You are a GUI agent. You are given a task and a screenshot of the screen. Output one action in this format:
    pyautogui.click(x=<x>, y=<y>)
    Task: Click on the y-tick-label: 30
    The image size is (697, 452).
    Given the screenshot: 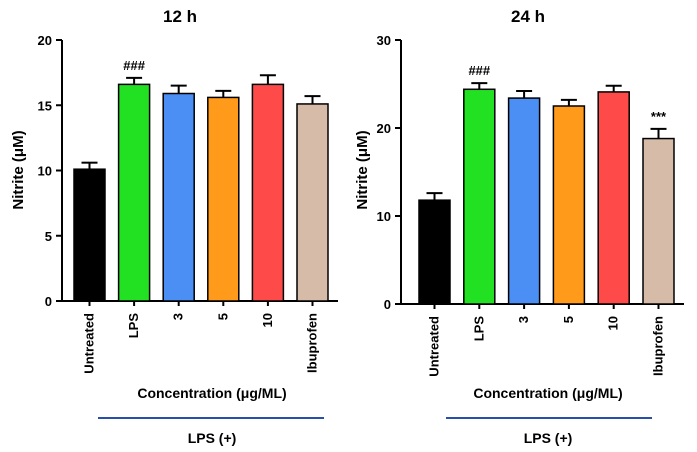 What is the action you would take?
    pyautogui.click(x=384, y=40)
    